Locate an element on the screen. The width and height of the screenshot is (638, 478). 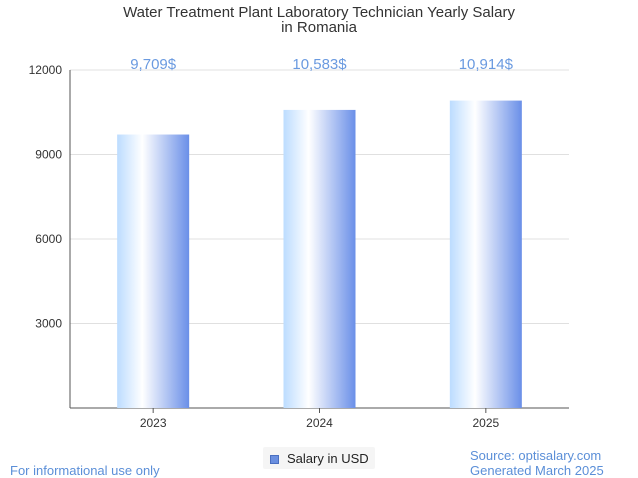
y-tick-label: 3000 is located at coordinates (48, 324).